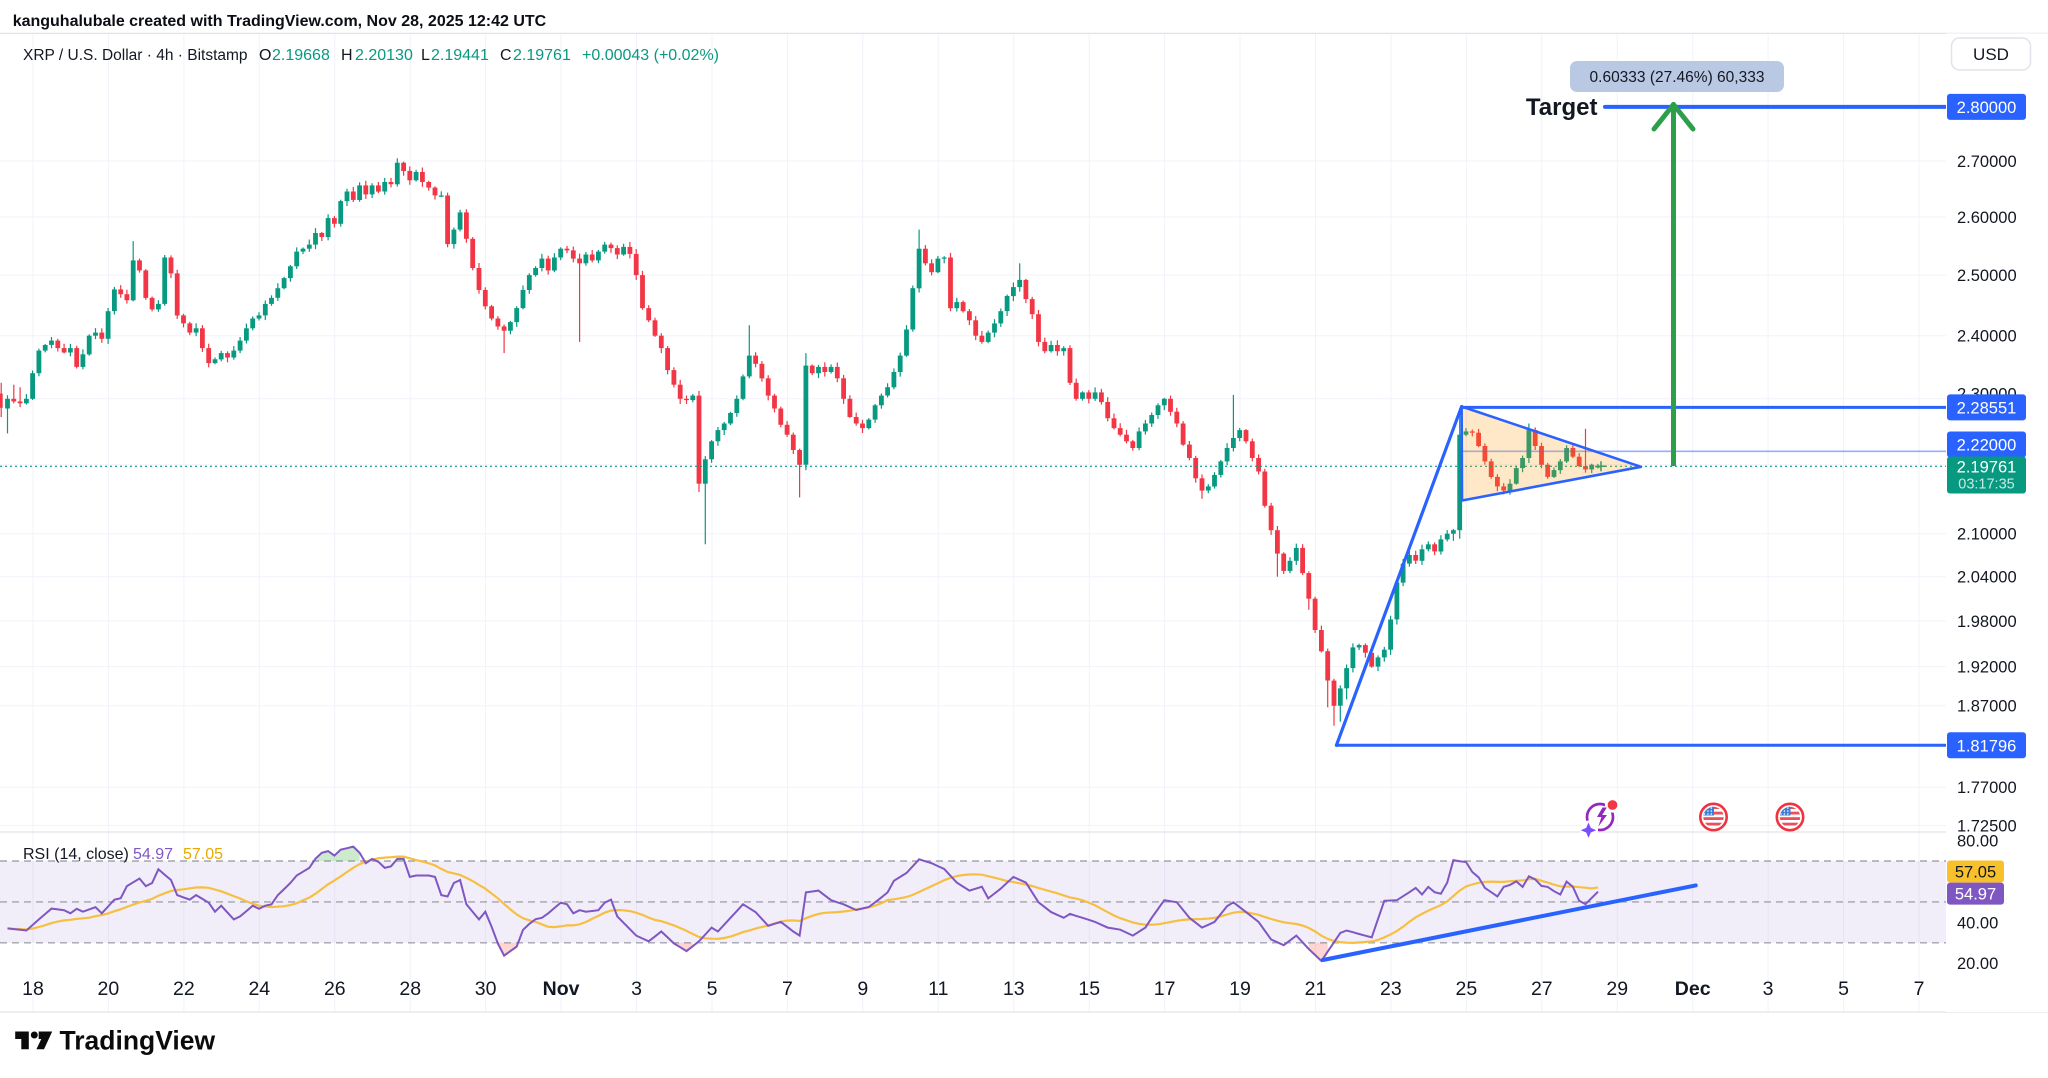 This screenshot has height=1078, width=2048. I want to click on svg-text: O, so click(265, 55).